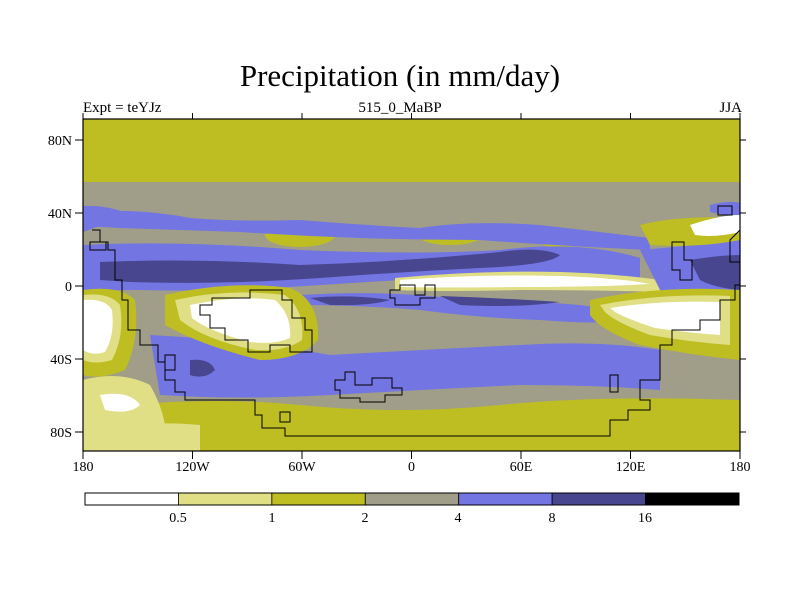  What do you see at coordinates (411, 424) in the screenshot?
I see `field-band-south` at bounding box center [411, 424].